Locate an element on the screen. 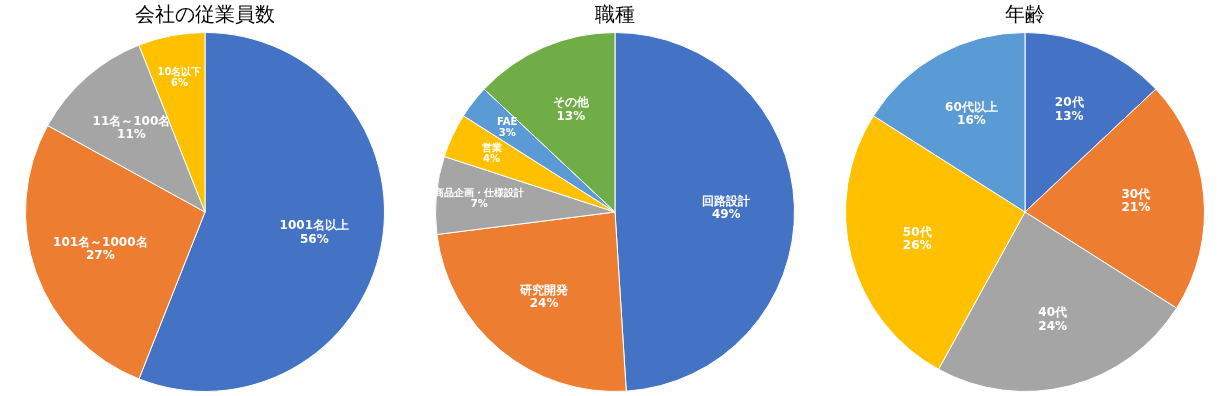  data-label: 21% is located at coordinates (1136, 207).